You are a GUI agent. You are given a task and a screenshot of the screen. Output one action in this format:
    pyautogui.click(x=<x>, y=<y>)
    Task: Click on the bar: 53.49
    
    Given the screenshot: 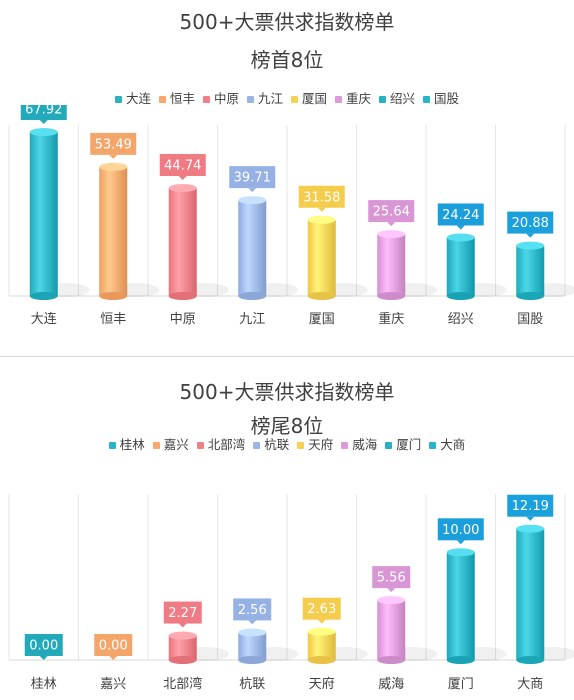 What is the action you would take?
    pyautogui.click(x=125, y=216)
    